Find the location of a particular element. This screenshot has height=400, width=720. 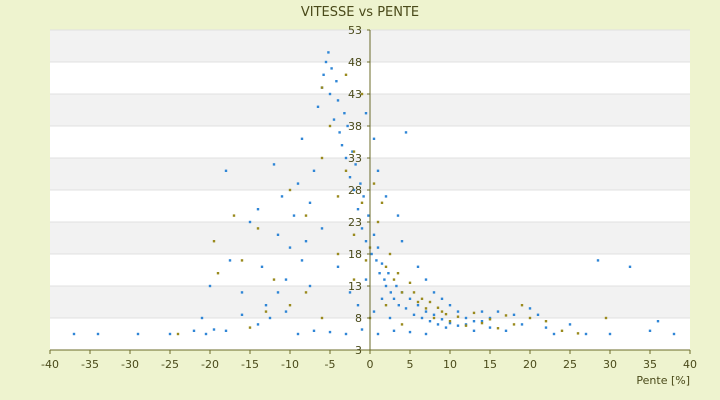

x-tick-label: 35 is located at coordinates (650, 364).